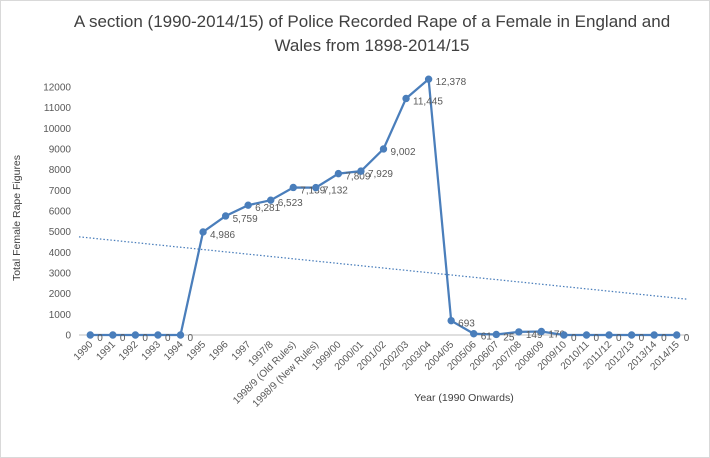 This screenshot has height=458, width=710. I want to click on y-tick-label: 8000, so click(60, 170).